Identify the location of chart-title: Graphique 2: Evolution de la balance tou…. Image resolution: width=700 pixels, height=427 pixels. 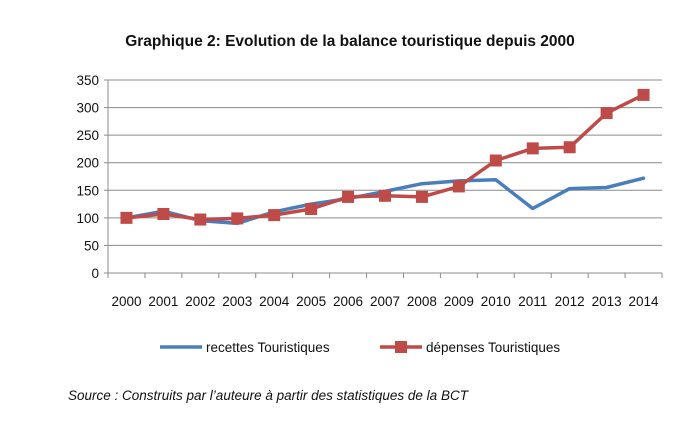
(350, 41).